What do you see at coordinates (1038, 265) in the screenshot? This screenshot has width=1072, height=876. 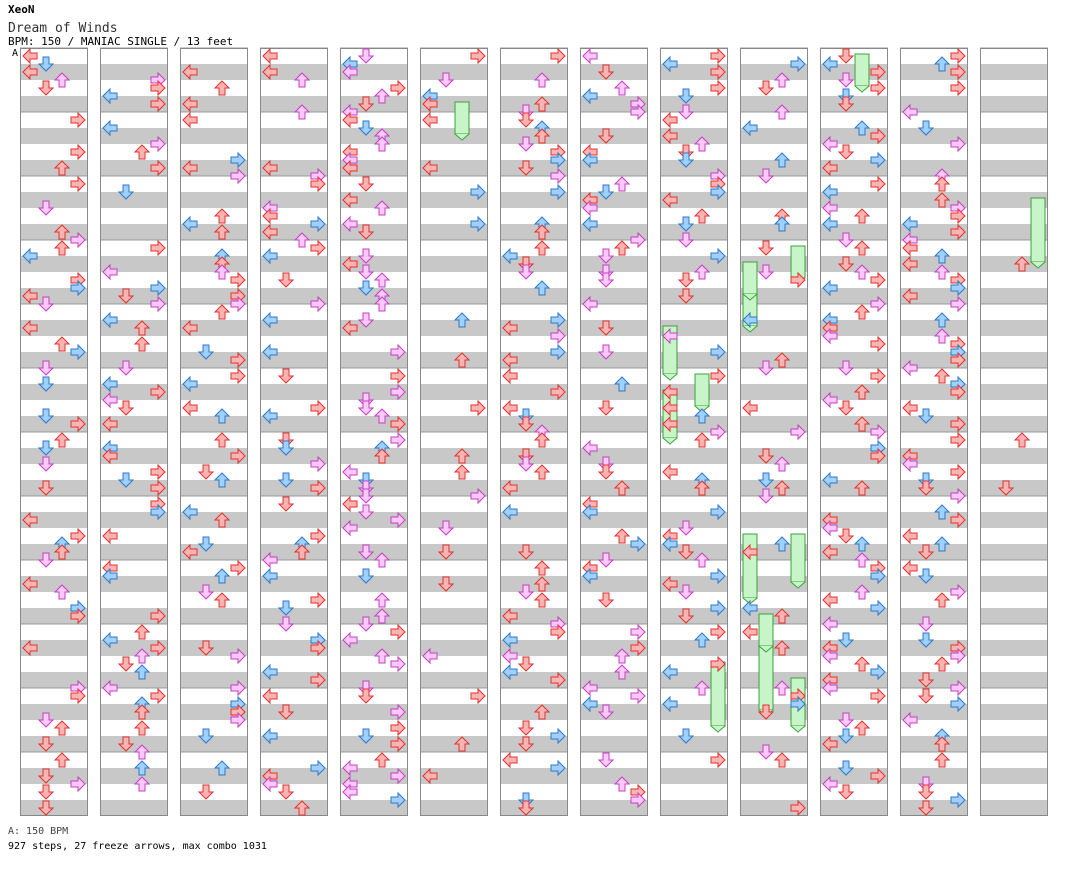 I see `freeze-arrow-tail` at bounding box center [1038, 265].